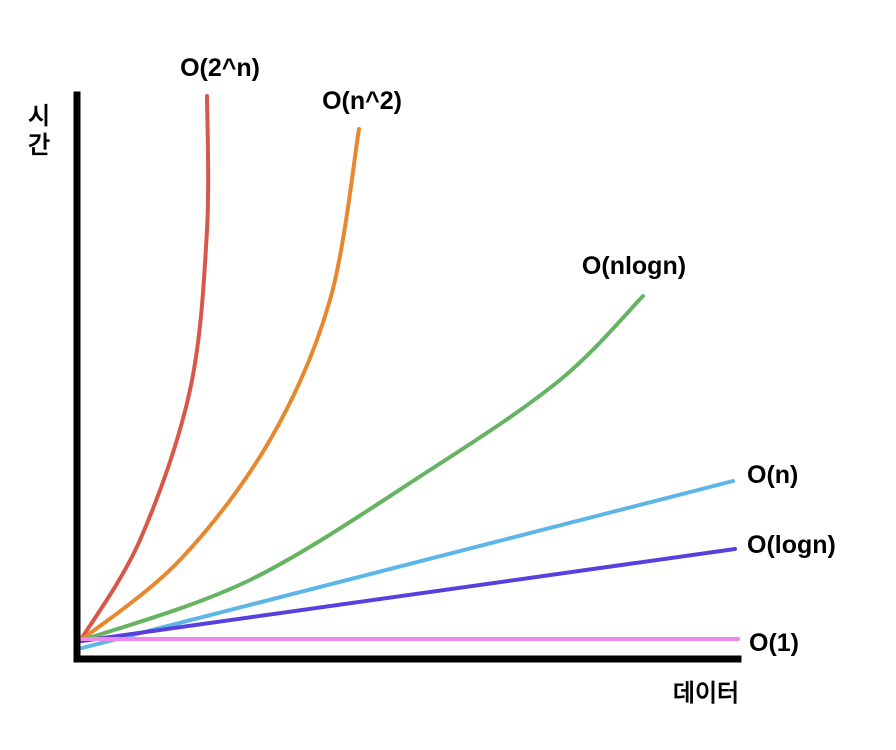 This screenshot has width=896, height=750. I want to click on series-line-exp, so click(144, 368).